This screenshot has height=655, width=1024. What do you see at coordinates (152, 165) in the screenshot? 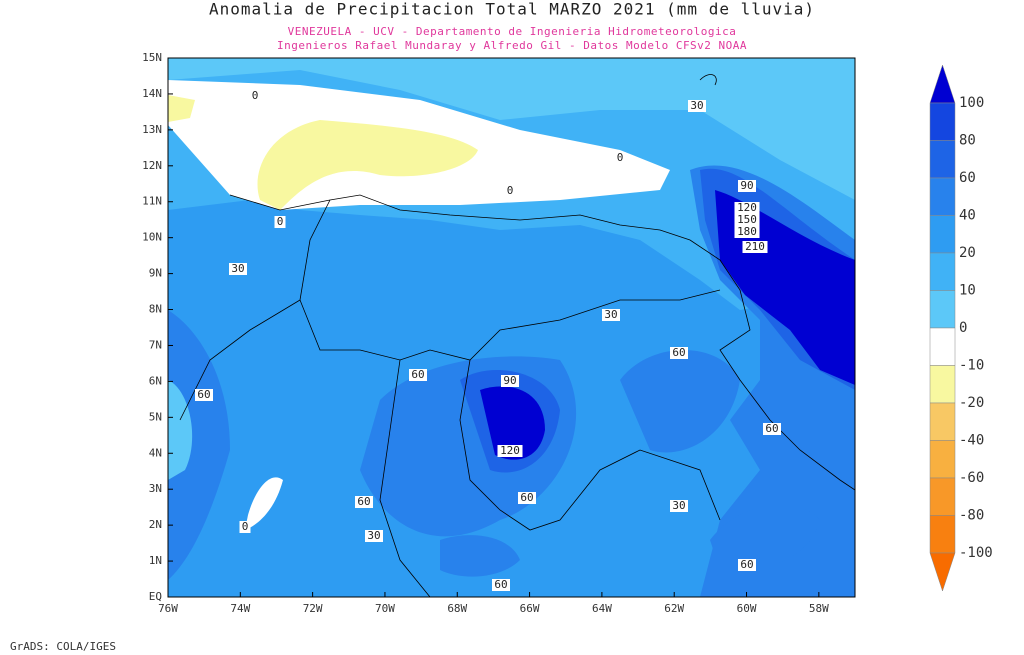
I see `lat-label: 12N` at bounding box center [152, 165].